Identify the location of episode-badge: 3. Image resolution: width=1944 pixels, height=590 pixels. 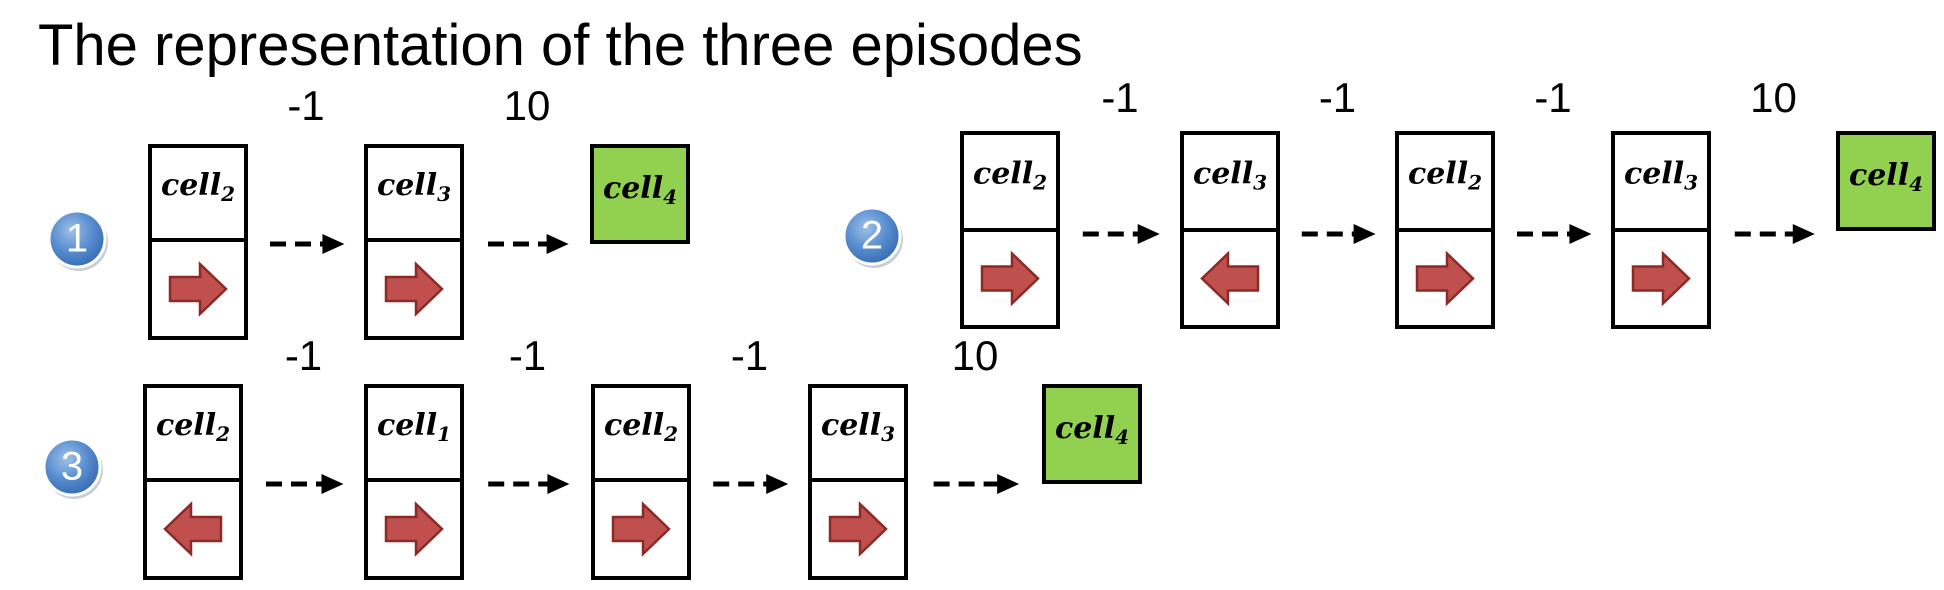
(72, 468).